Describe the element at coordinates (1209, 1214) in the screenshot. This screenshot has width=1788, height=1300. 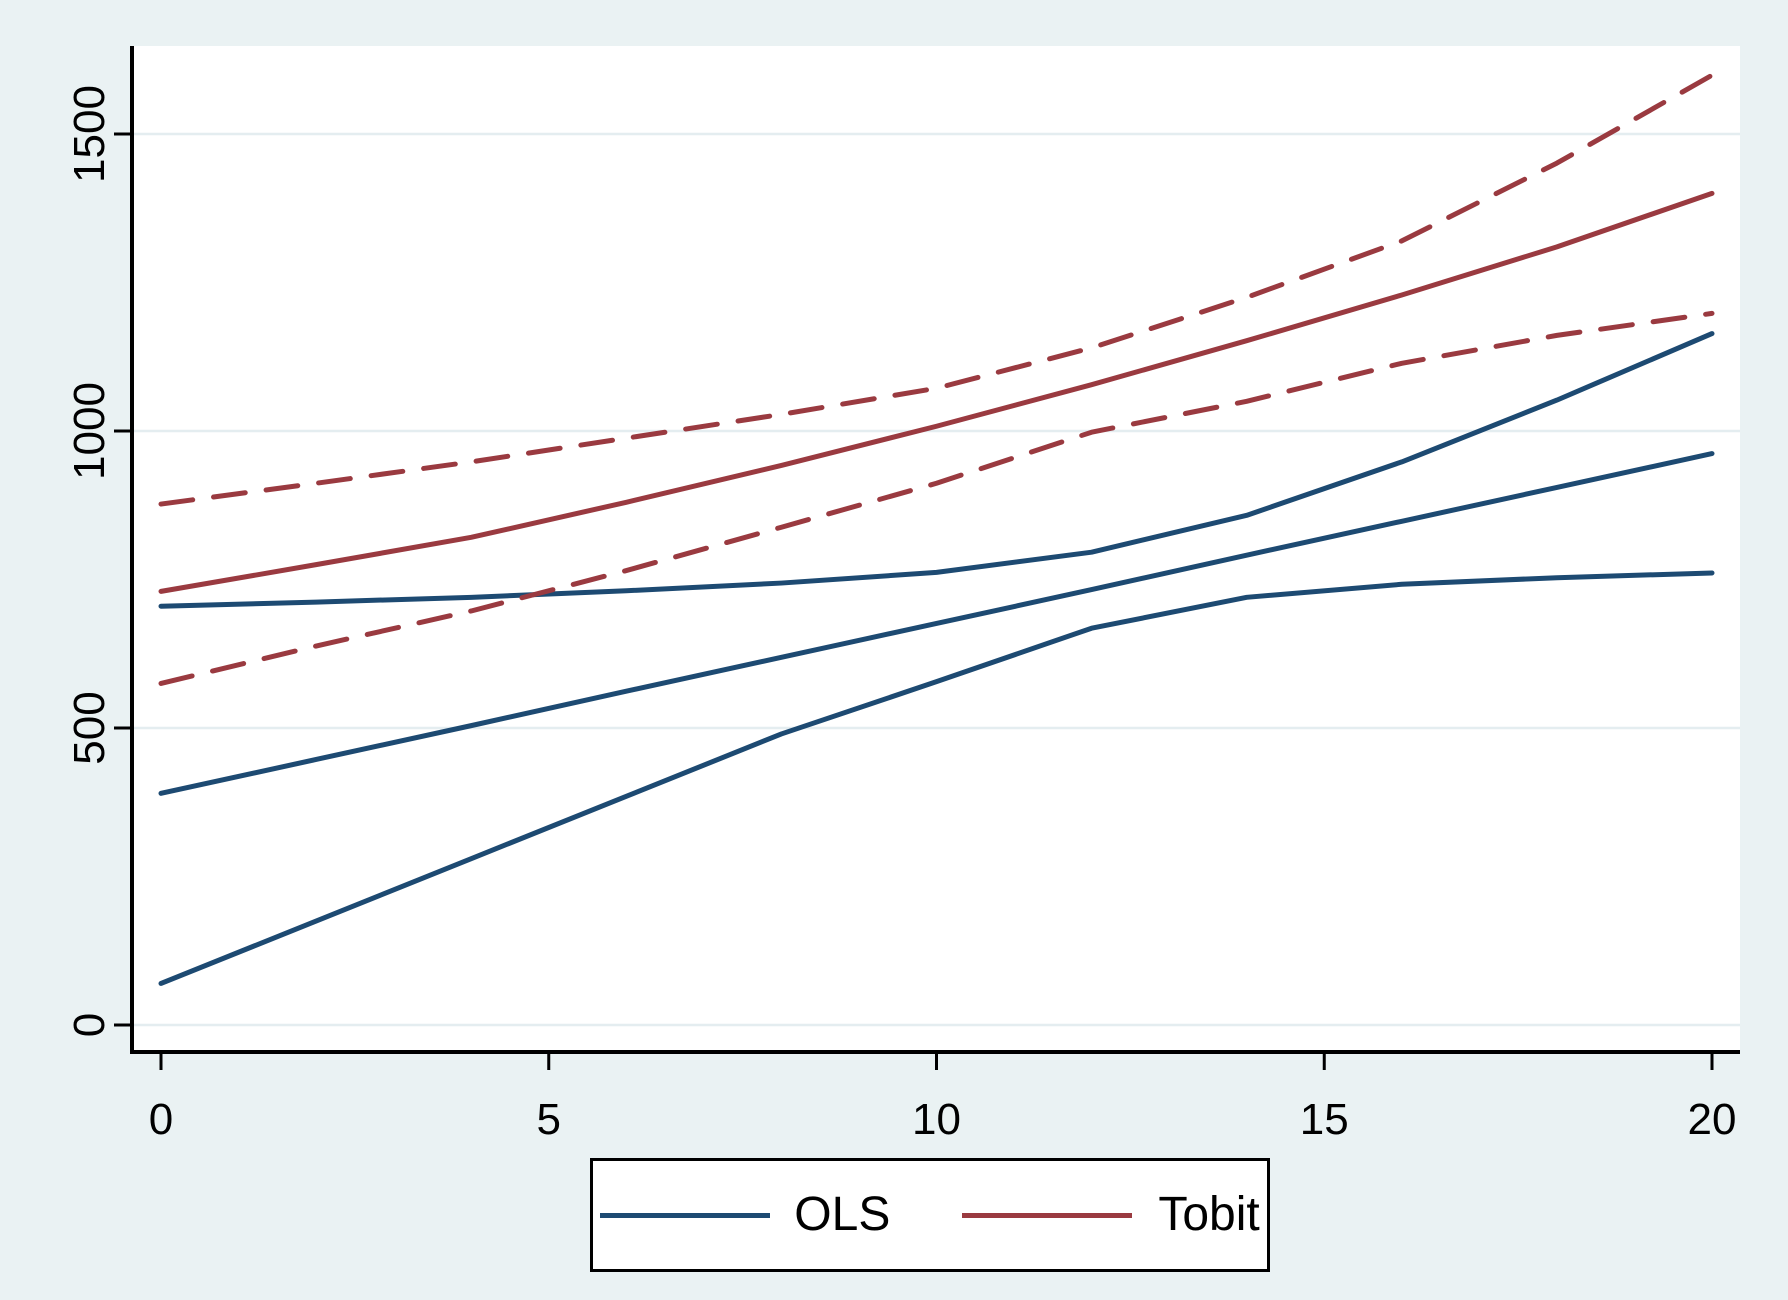
I see `tobit-legend-label: Tobit` at that location.